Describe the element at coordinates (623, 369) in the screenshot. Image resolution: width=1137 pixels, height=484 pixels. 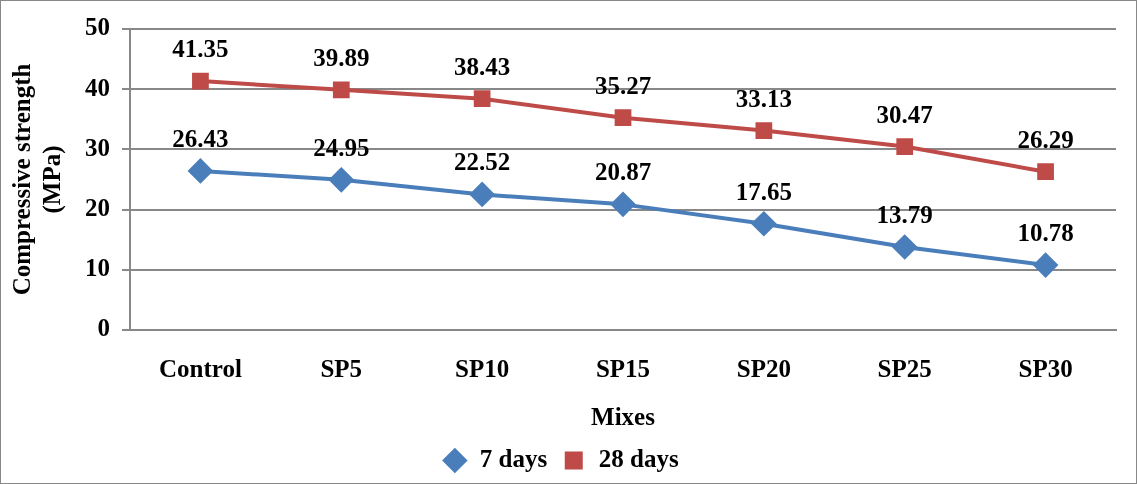
I see `x-tick-label: SP15` at that location.